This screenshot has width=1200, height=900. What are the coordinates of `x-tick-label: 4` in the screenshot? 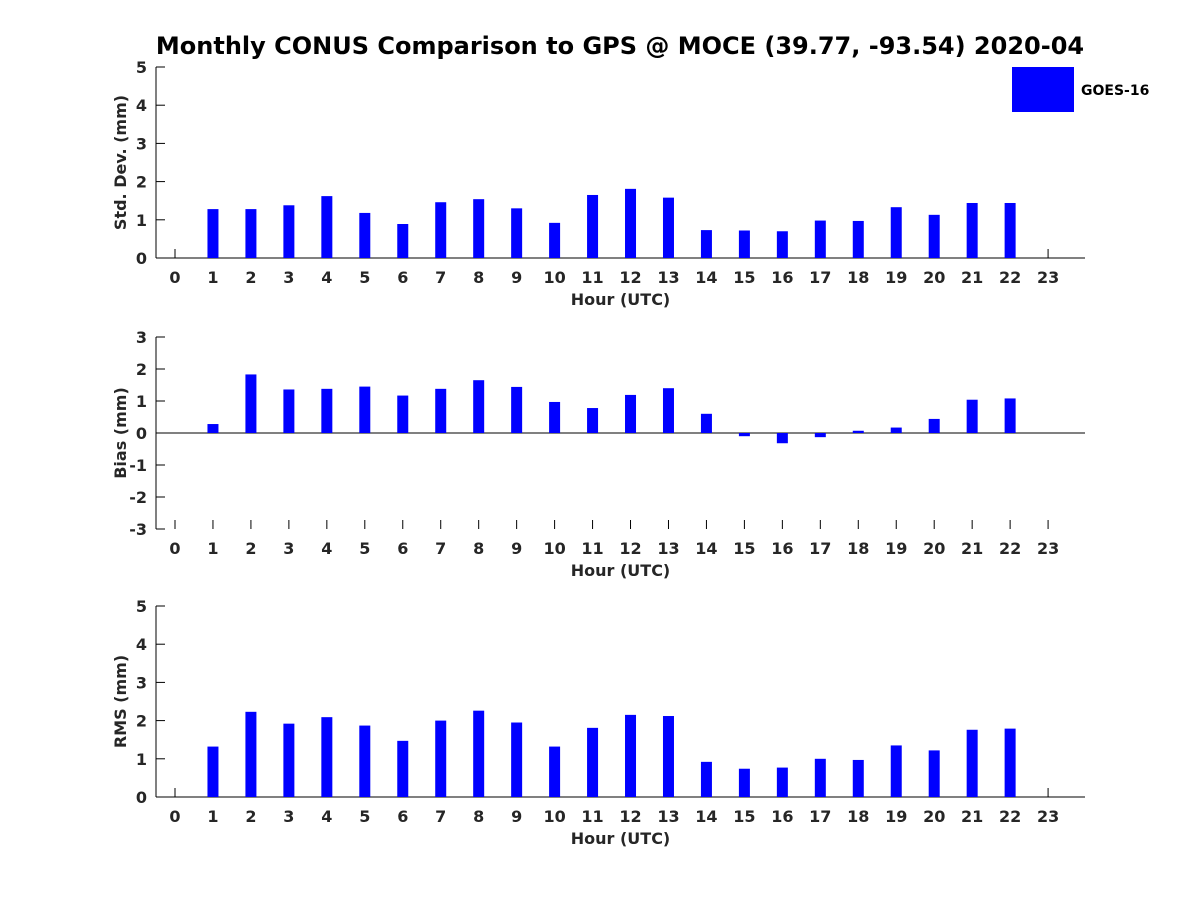 It's located at (326, 816).